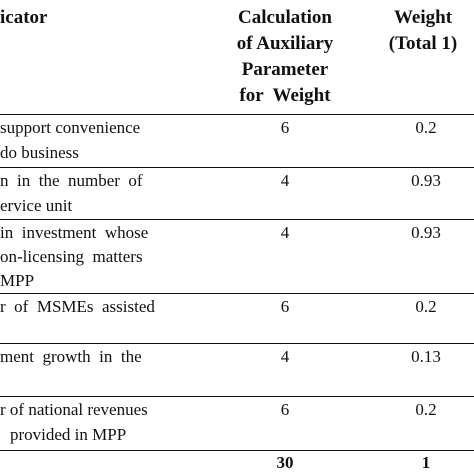  Describe the element at coordinates (70, 127) in the screenshot. I see `row-1-indicator-line-1: support convenience` at that location.